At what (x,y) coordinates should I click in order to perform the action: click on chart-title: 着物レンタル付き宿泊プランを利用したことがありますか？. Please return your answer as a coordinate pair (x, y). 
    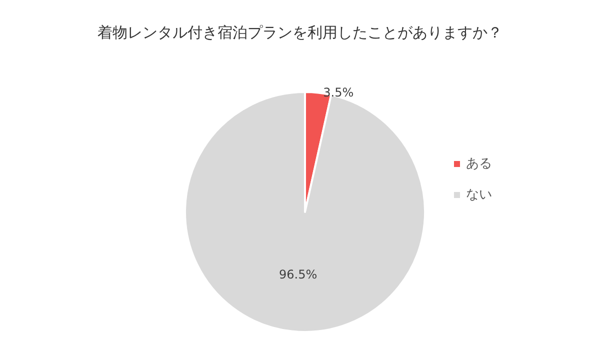
    Looking at the image, I should click on (300, 33).